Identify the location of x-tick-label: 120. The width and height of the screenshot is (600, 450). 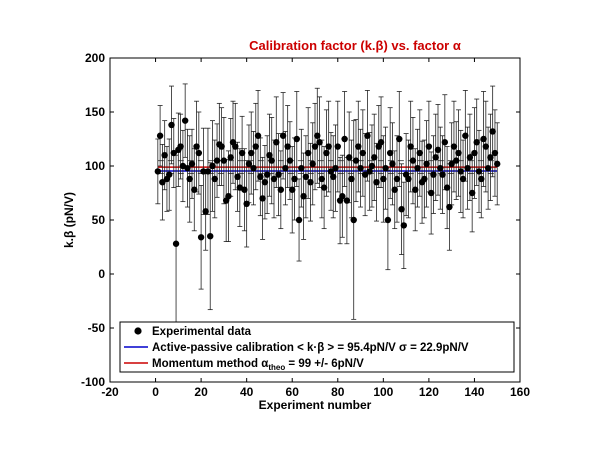
(429, 392).